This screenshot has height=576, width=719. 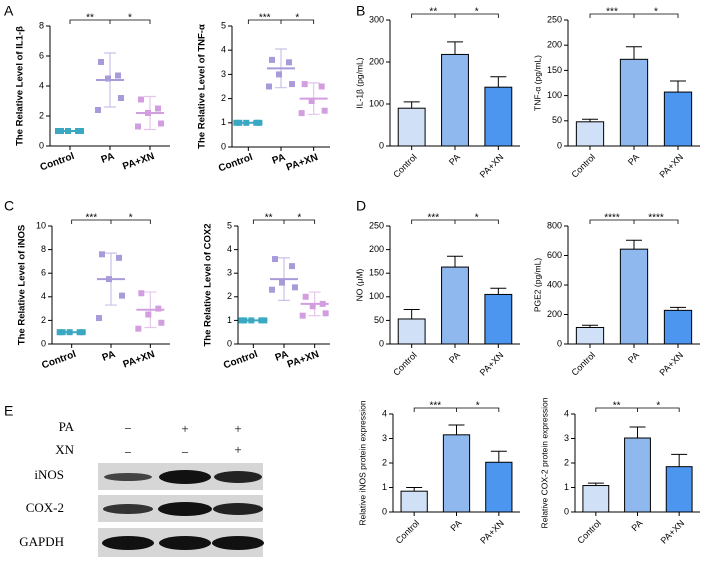 I want to click on y-tick-label: 300, so click(x=376, y=19).